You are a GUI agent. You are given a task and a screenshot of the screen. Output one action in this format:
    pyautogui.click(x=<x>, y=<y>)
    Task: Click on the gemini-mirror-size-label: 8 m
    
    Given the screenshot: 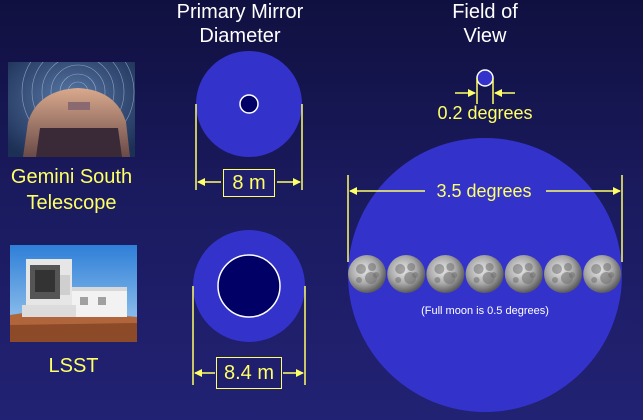 What is the action you would take?
    pyautogui.click(x=249, y=183)
    